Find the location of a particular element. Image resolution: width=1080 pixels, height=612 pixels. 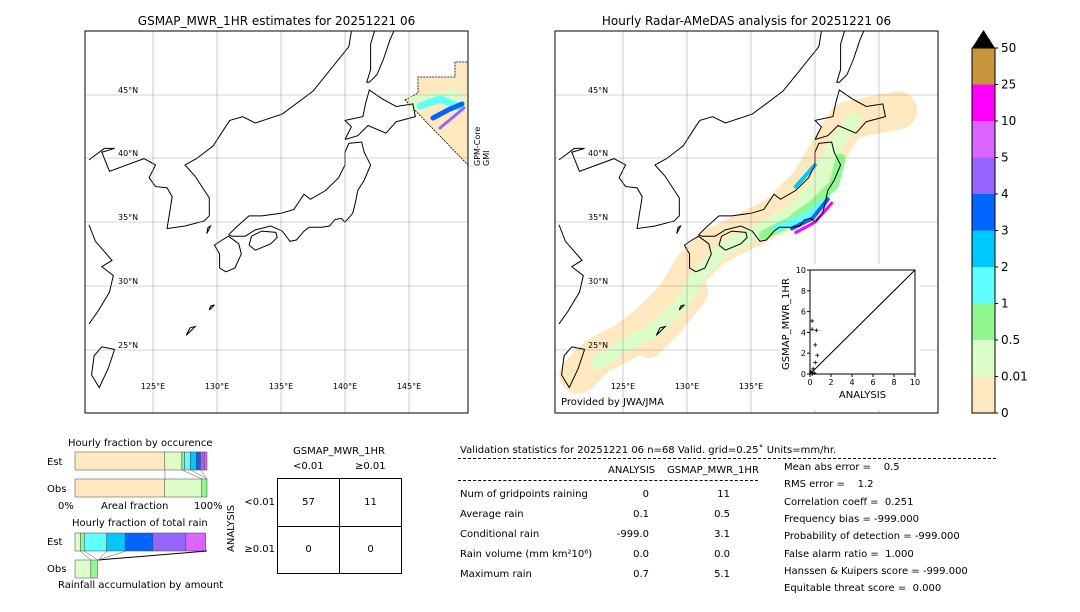

occ-x1: 100% is located at coordinates (208, 506).